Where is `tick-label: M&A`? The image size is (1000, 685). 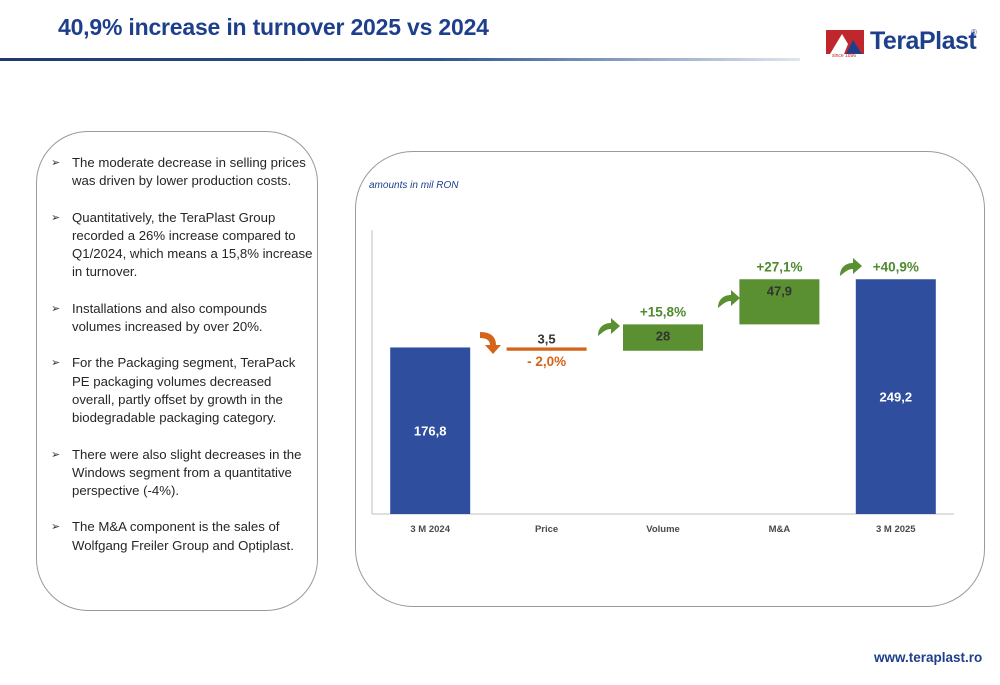
tick-label: M&A is located at coordinates (780, 529).